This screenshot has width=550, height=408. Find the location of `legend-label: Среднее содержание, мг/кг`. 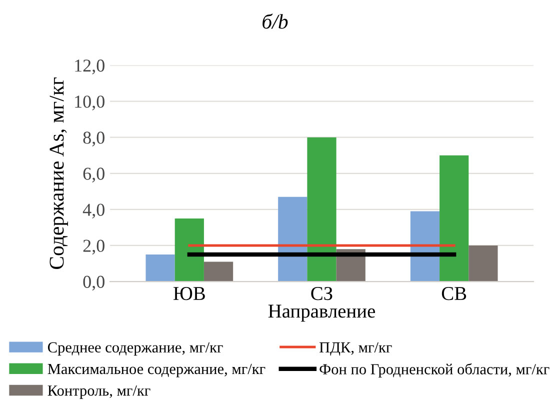

legend-label: Среднее содержание, мг/кг is located at coordinates (135, 349).